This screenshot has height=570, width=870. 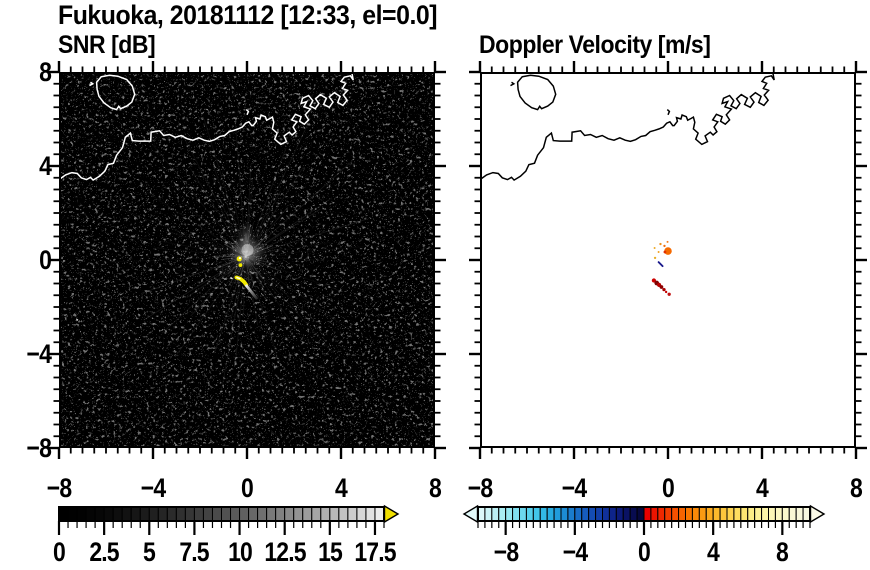 I want to click on snr-colorbar-label: 5, so click(x=149, y=552).